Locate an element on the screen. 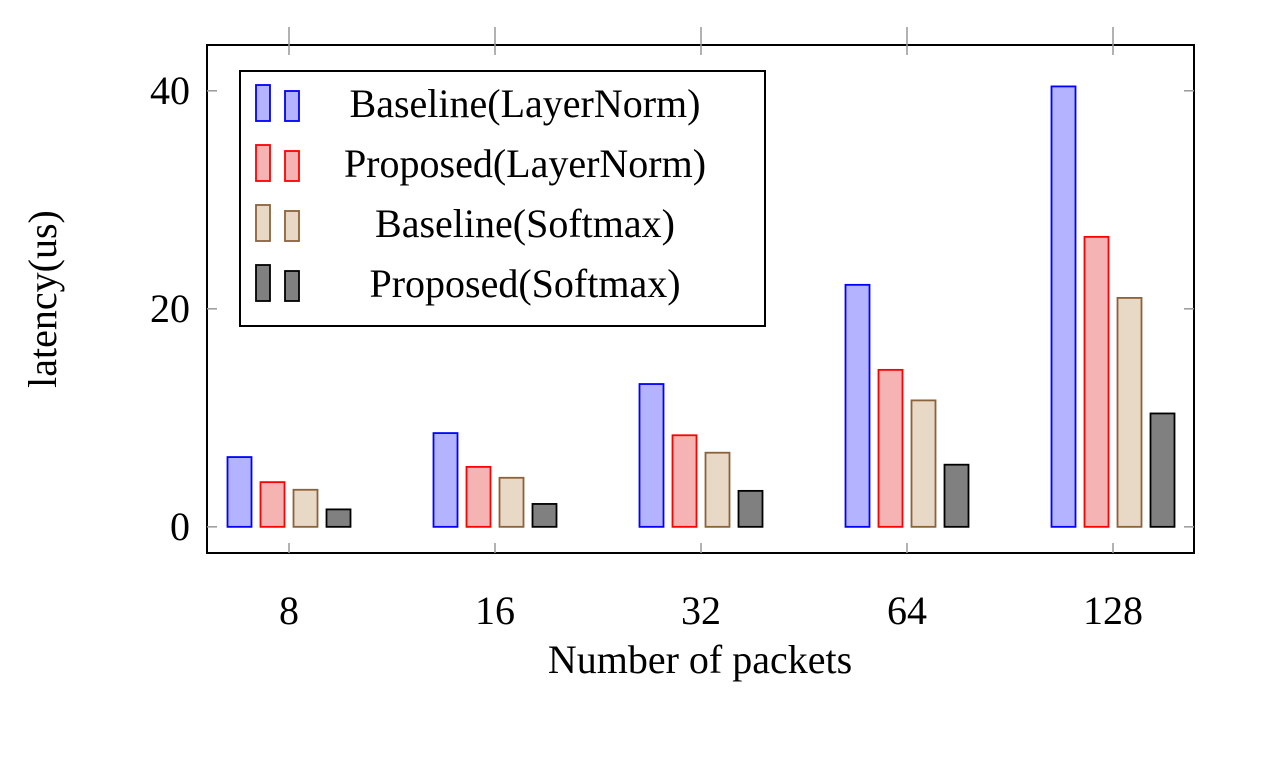  x-tick-label: 16 is located at coordinates (495, 610).